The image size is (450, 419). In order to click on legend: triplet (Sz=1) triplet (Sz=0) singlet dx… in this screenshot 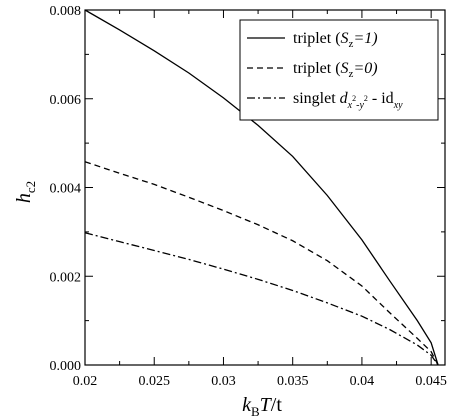, I will do `click(339, 70)`.